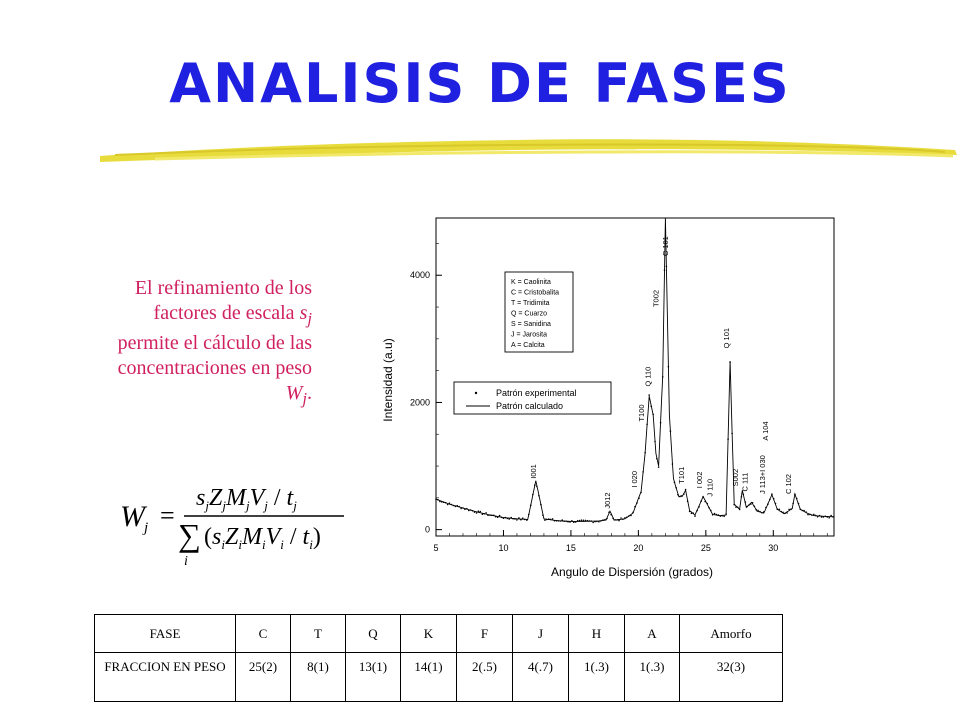 Image resolution: width=960 pixels, height=720 pixels. Describe the element at coordinates (571, 548) in the screenshot. I see `x-tick-label: 15` at that location.